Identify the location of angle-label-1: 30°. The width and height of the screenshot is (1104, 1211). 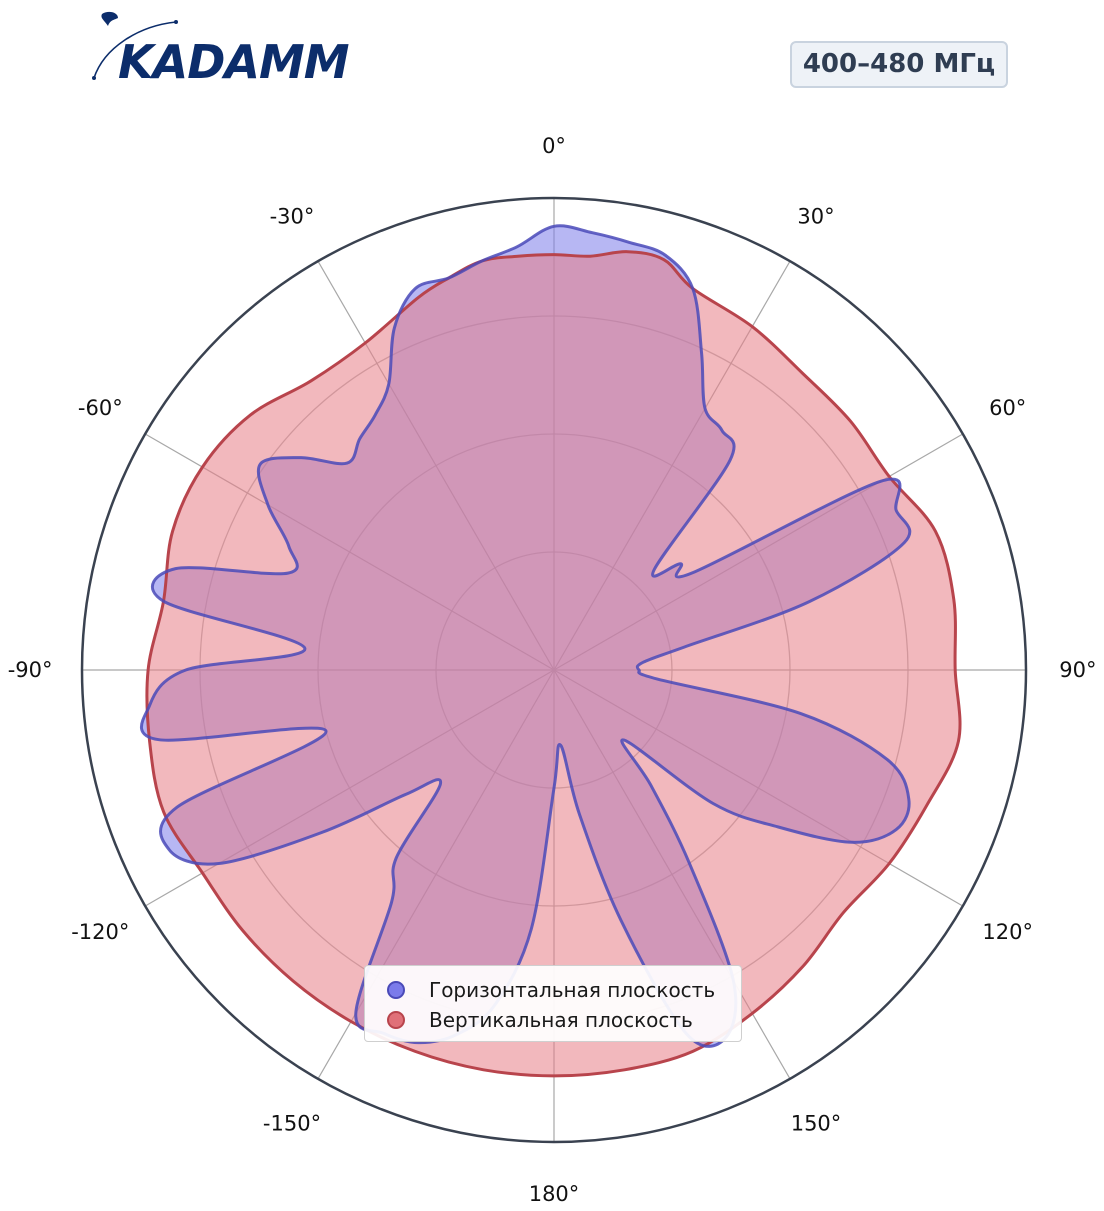
(815, 216).